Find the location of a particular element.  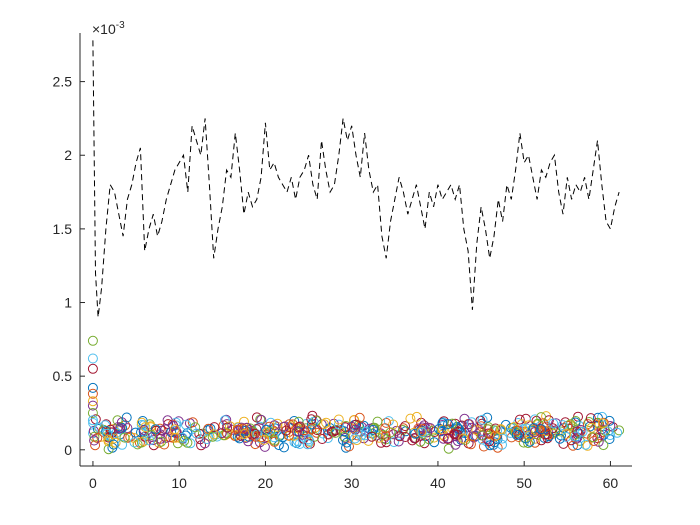

y-exponent-base: ×10 is located at coordinates (104, 29).